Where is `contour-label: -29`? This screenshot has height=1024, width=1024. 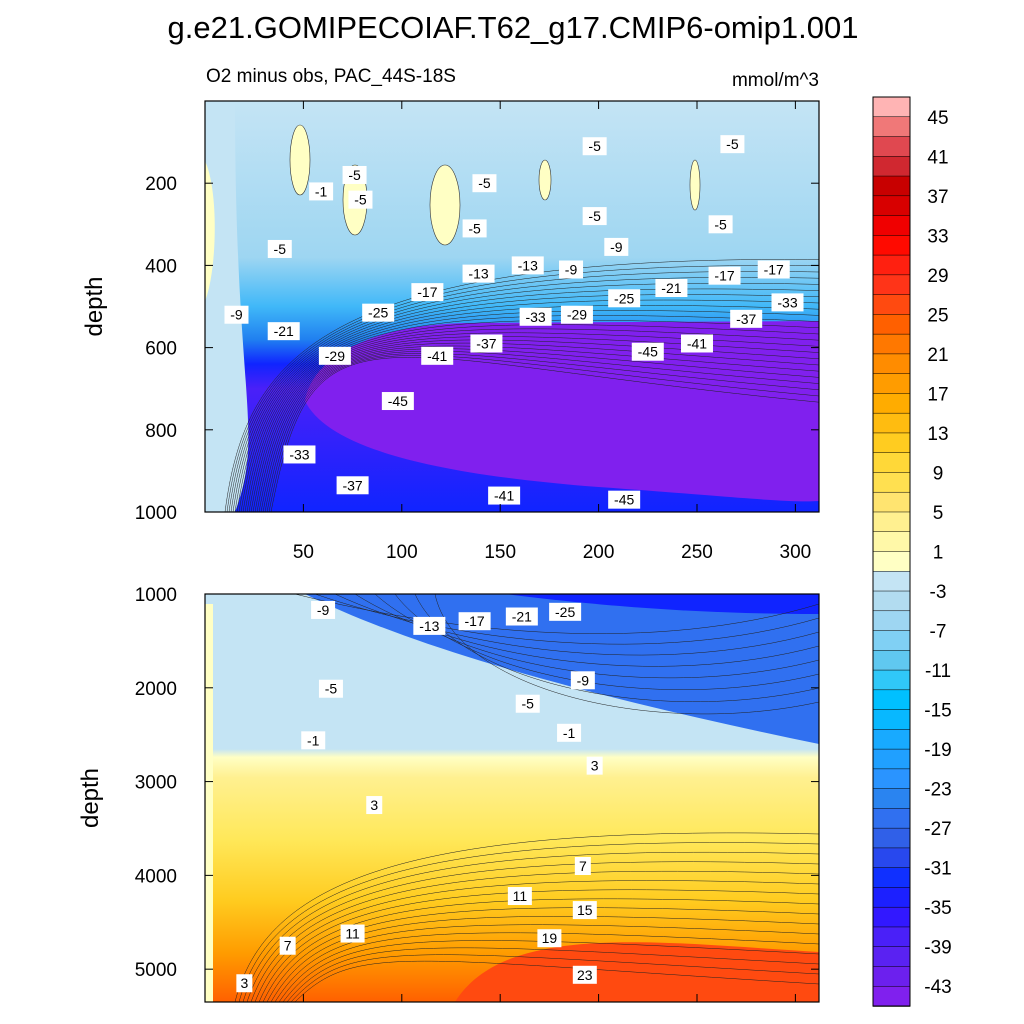
contour-label: -29 is located at coordinates (335, 356).